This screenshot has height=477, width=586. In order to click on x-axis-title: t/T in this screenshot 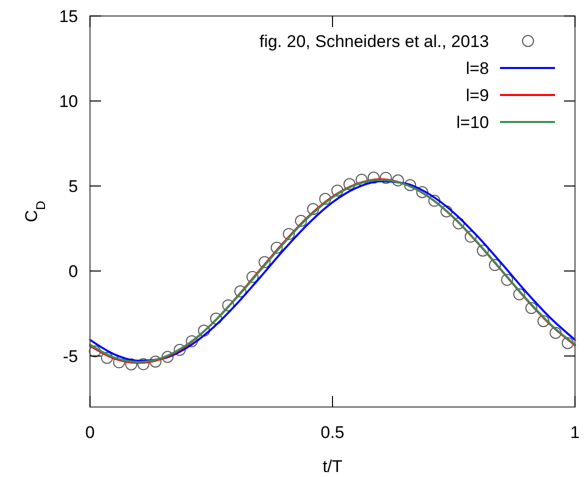, I will do `click(332, 466)`.